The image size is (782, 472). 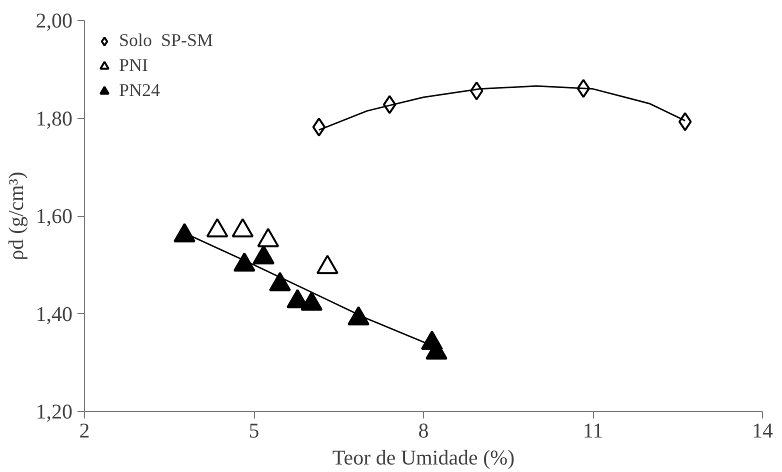 What do you see at coordinates (254, 430) in the screenshot?
I see `x-tick-label: 5` at bounding box center [254, 430].